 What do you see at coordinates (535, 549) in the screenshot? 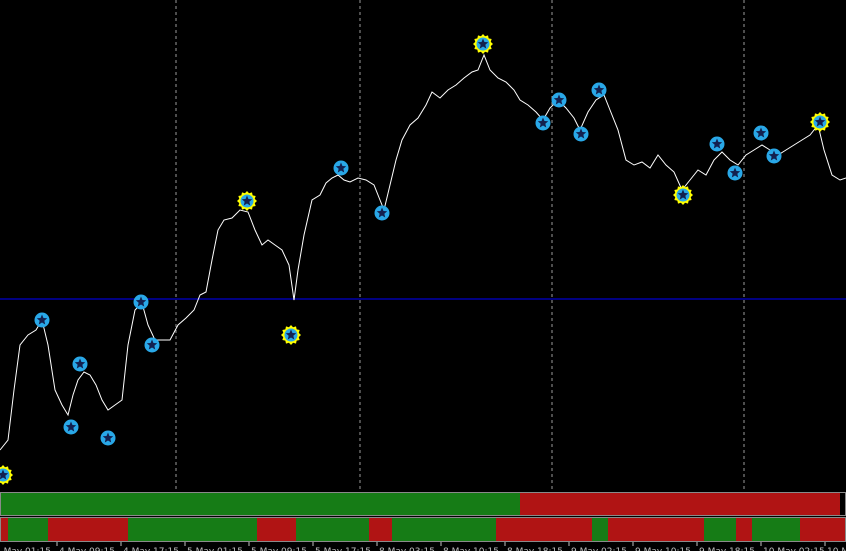
I see `x-tick-label: 8 May 18:15` at bounding box center [535, 549].